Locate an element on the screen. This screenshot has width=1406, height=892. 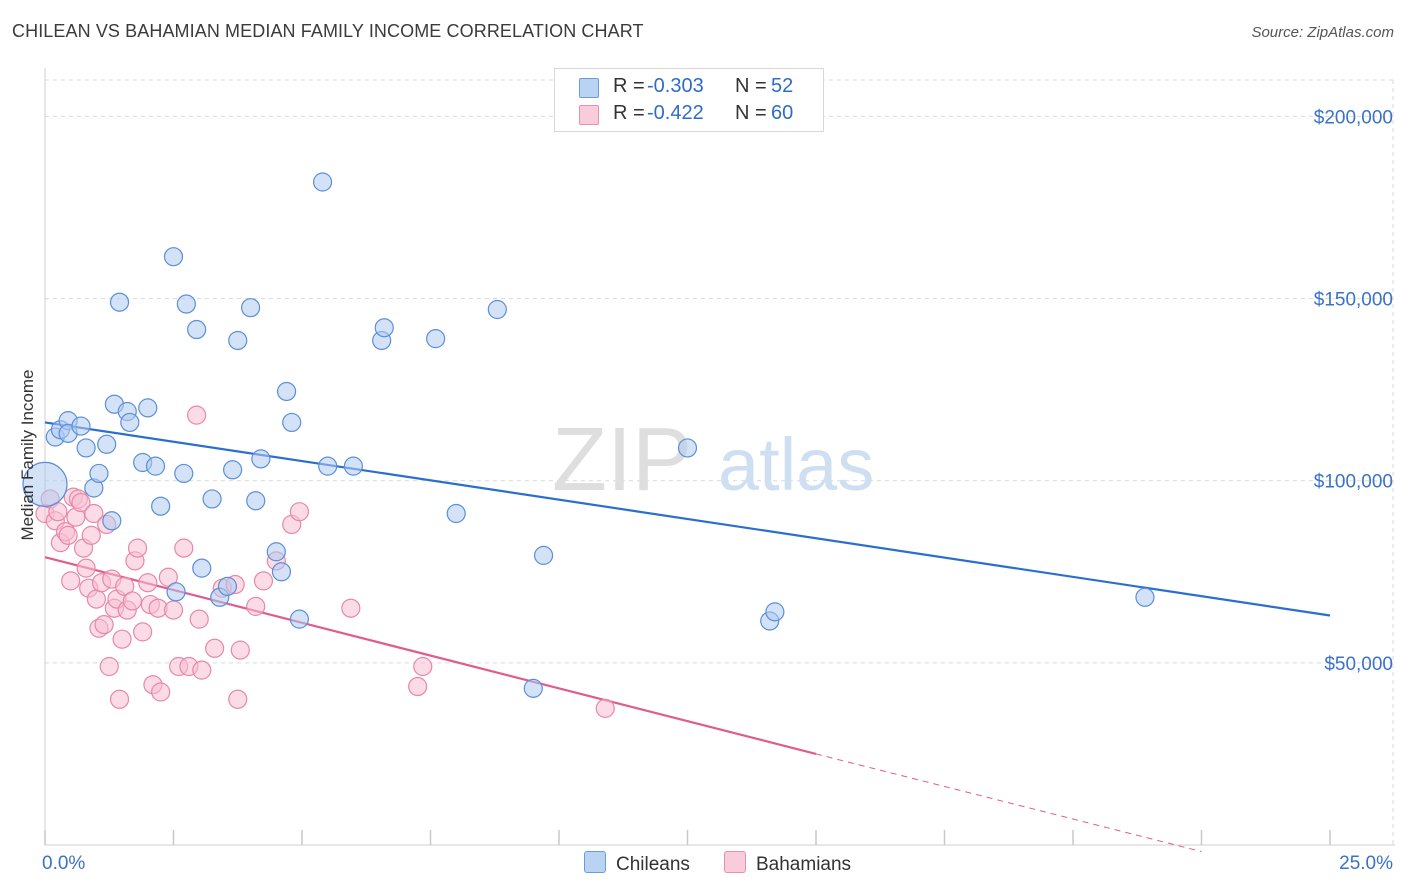
legend-r-value: -0.422 is located at coordinates (675, 113).